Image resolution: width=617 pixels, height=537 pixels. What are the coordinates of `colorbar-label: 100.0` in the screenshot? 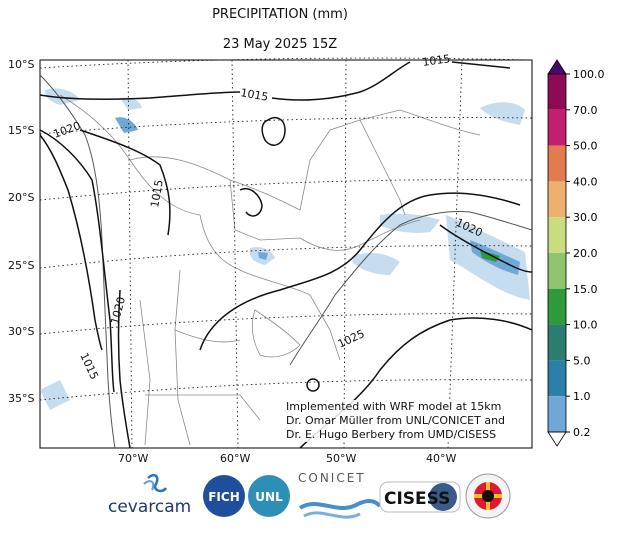 It's located at (589, 74).